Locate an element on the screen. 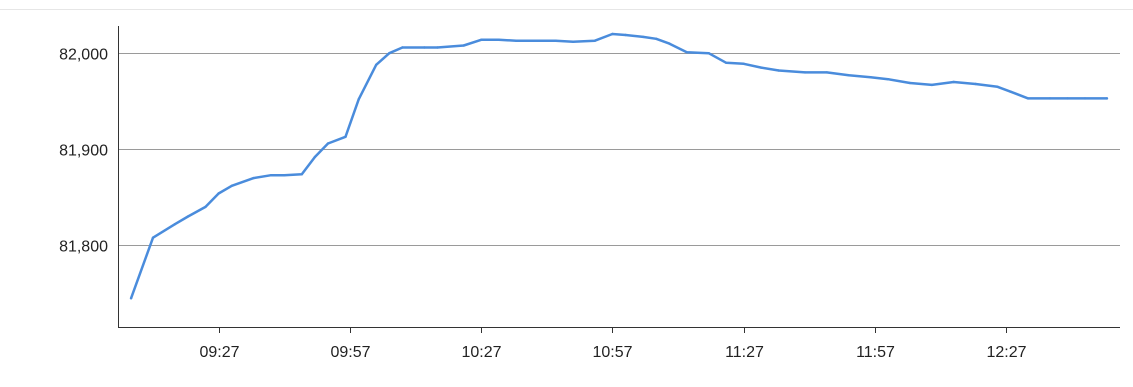  top-border-line is located at coordinates (566, 9).